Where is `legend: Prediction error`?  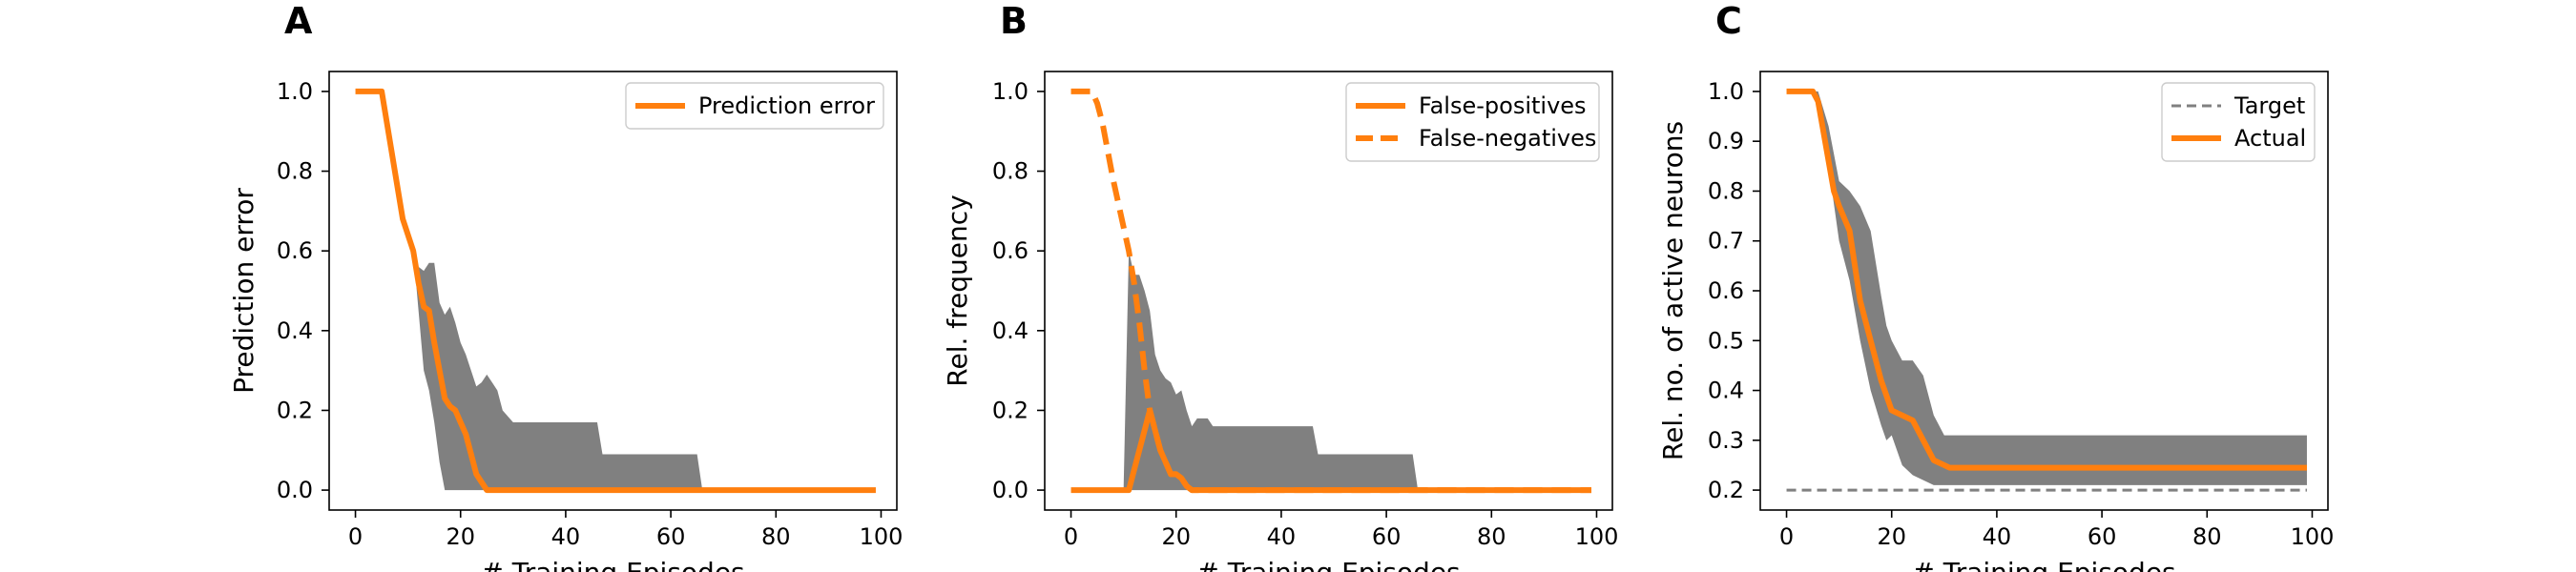
legend: Prediction error is located at coordinates (754, 106).